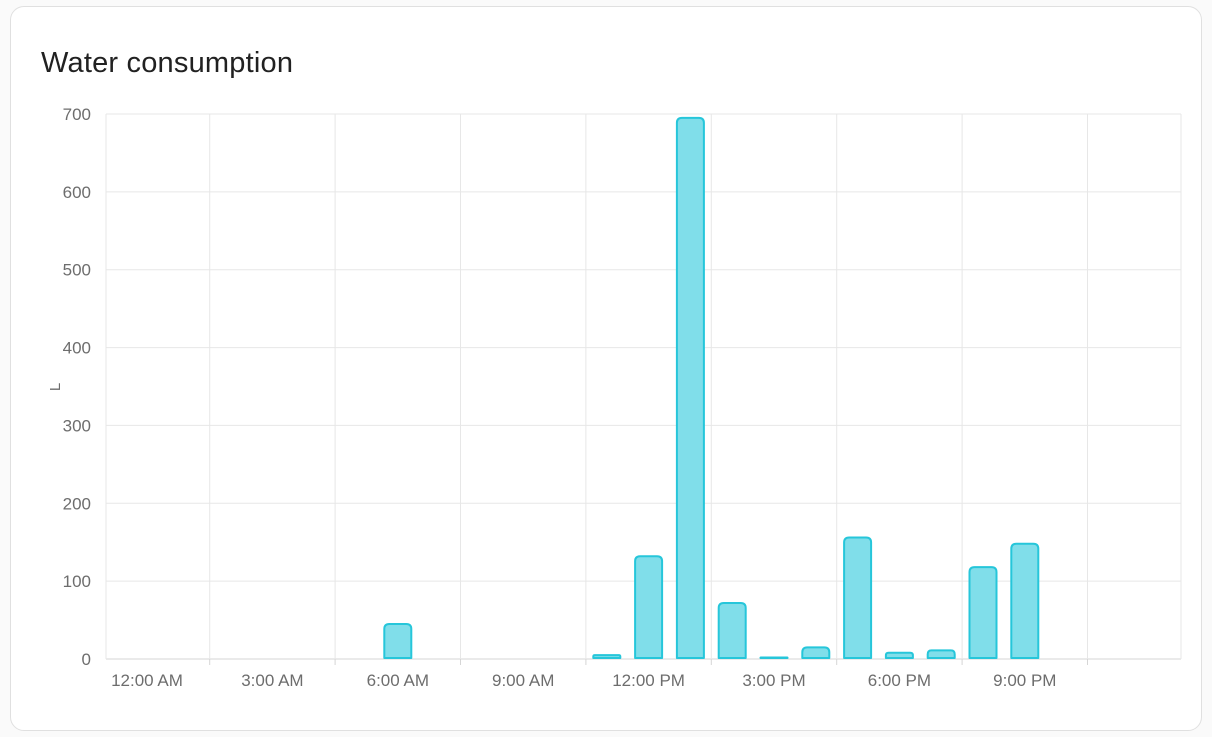 The width and height of the screenshot is (1212, 737). What do you see at coordinates (1024, 680) in the screenshot?
I see `x-tick-label: 9:00 PM` at bounding box center [1024, 680].